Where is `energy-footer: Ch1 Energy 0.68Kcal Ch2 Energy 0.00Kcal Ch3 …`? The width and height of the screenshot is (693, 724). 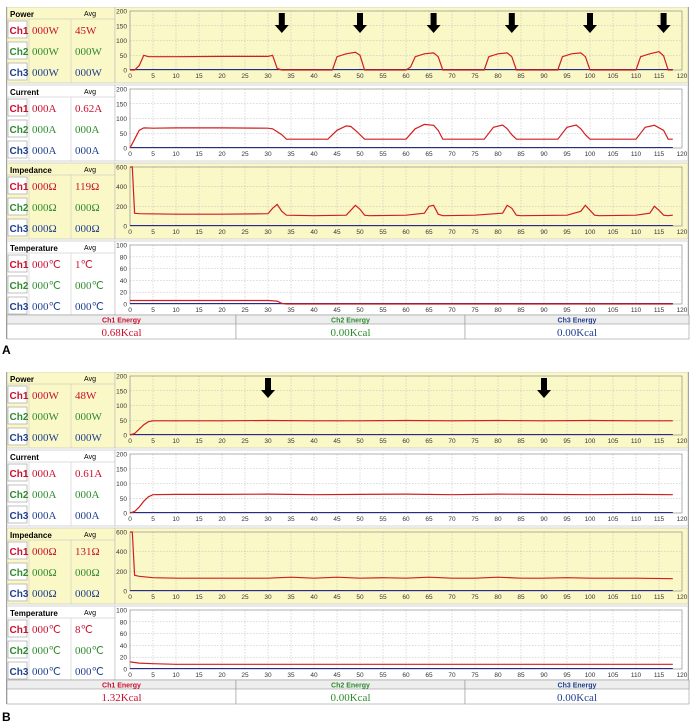
energy-footer: Ch1 Energy 0.68Kcal Ch2 Energy 0.00Kcal Ch3 … is located at coordinates (348, 327).